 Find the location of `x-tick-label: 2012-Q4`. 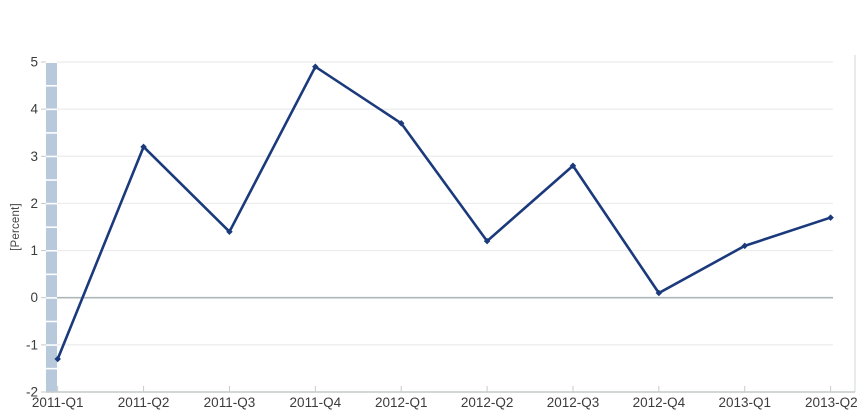

x-tick-label: 2012-Q4 is located at coordinates (659, 402).